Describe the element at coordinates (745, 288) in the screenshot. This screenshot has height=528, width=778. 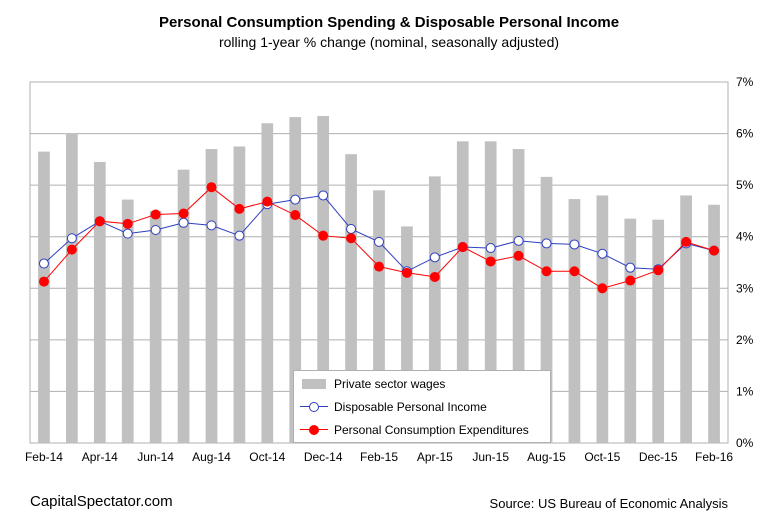
I see `y-tick-label: 3%` at that location.